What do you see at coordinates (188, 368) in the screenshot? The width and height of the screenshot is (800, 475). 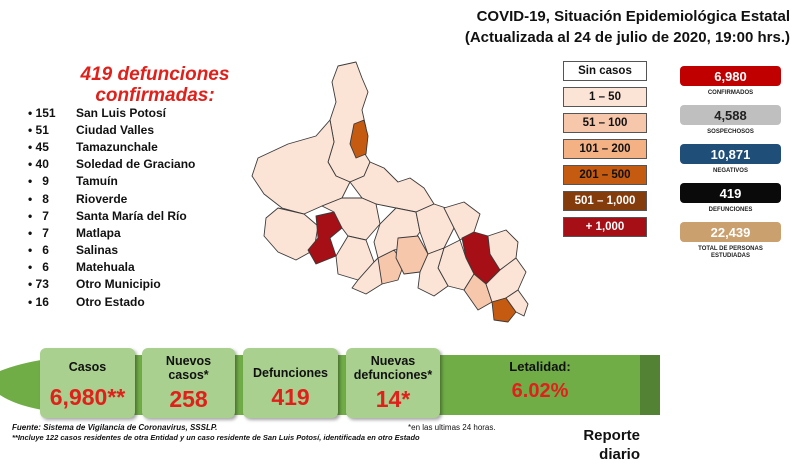 I see `new-cases-label: Nuevos casos*` at bounding box center [188, 368].